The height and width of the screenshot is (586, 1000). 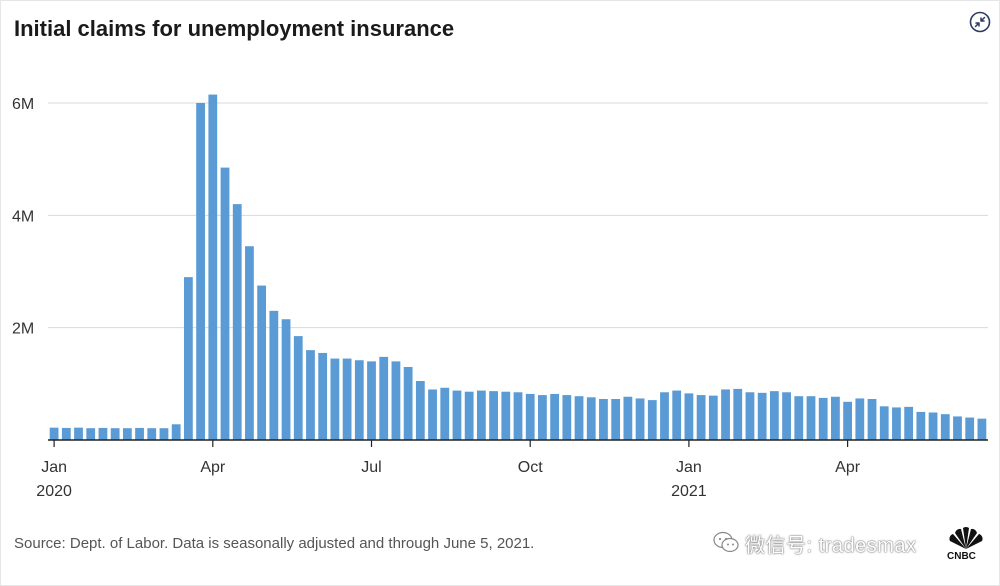 What do you see at coordinates (518, 443) in the screenshot?
I see `x-axis` at bounding box center [518, 443].